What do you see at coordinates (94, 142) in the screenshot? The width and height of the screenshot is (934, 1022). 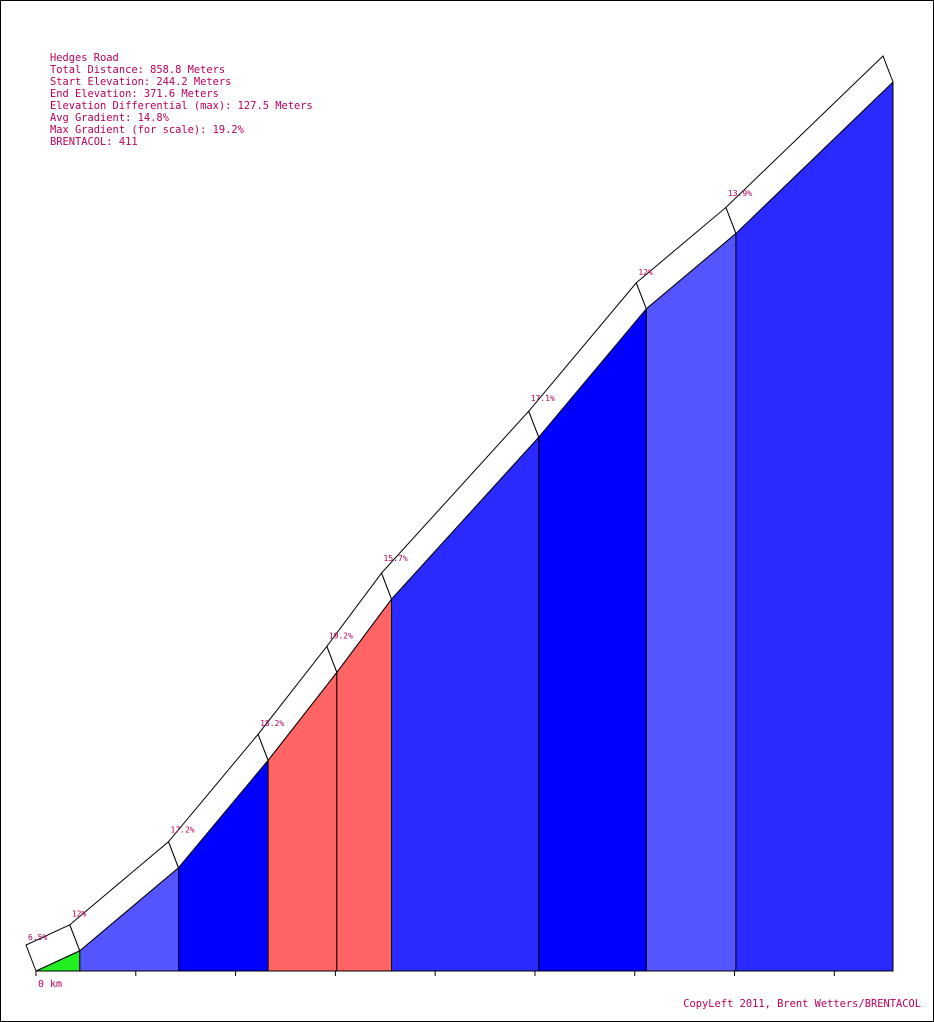 I see `brentacol-score-text: BRENTACOL: 411` at bounding box center [94, 142].